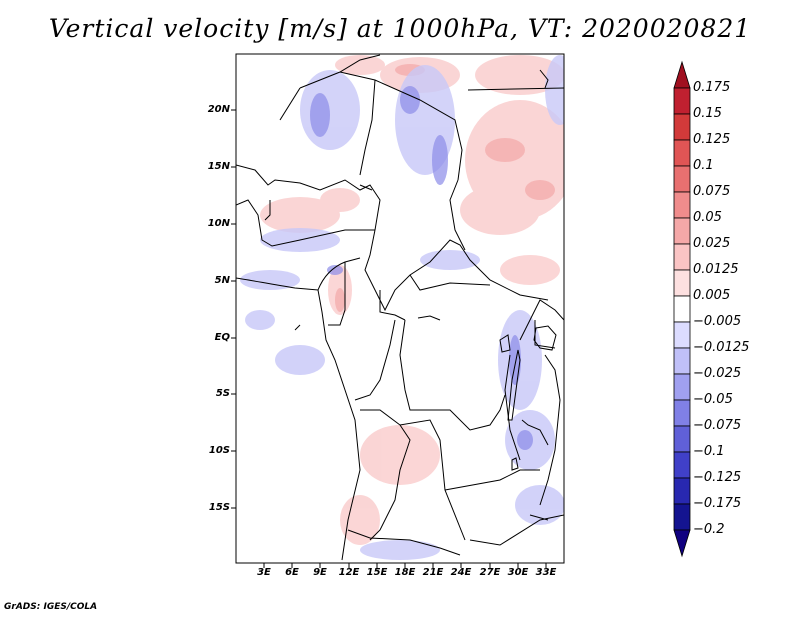 The height and width of the screenshot is (618, 800). Describe the element at coordinates (721, 347) in the screenshot. I see `colorbar-label: −0.0125` at that location.